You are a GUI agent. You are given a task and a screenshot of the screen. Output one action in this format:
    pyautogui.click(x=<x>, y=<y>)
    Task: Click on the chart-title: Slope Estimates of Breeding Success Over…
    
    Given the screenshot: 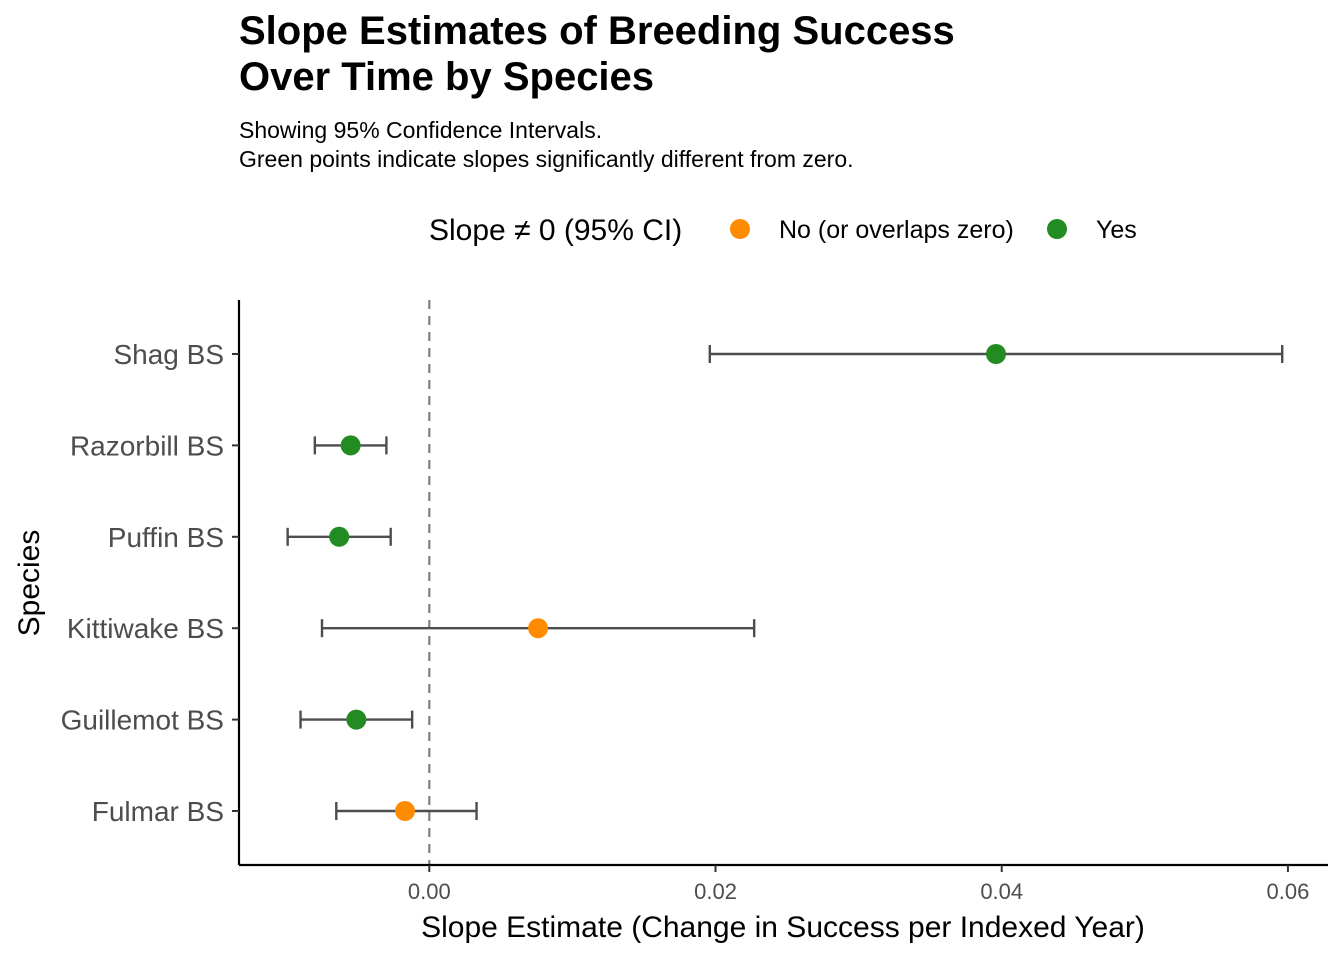 What is the action you would take?
    pyautogui.click(x=597, y=54)
    